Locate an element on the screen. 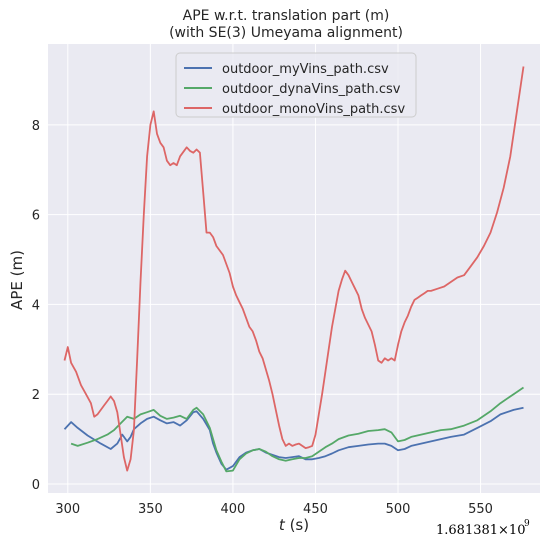 This screenshot has width=550, height=547. y-tick-label: 8 is located at coordinates (36, 126).